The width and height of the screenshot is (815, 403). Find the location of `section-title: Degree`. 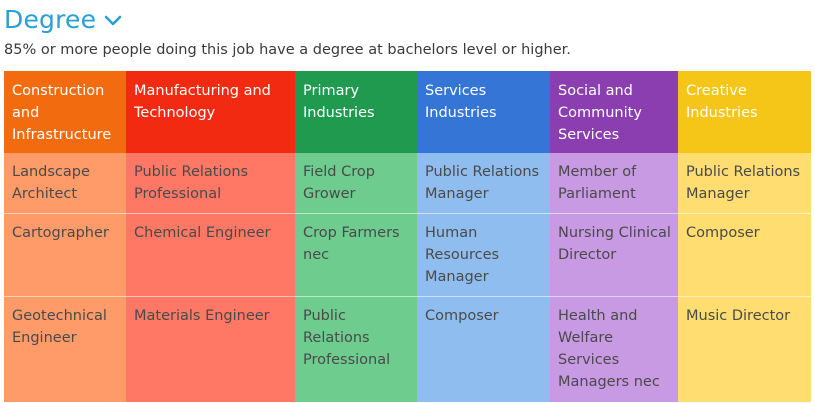

section-title: Degree is located at coordinates (50, 19).